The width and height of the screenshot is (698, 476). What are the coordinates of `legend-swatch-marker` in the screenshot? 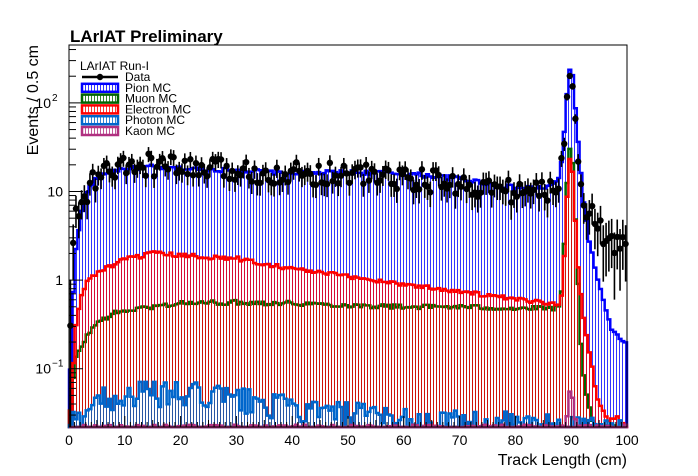 It's located at (100, 77).